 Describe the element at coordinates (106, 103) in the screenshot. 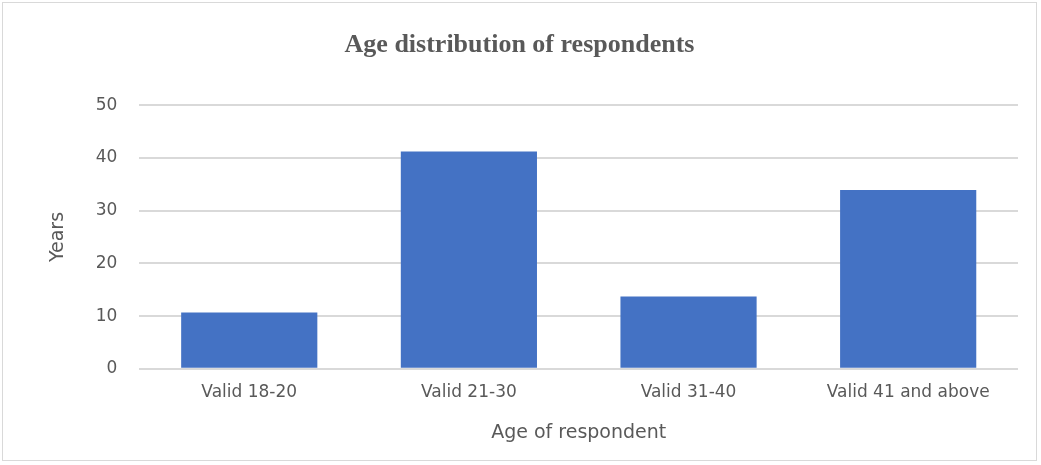

I see `y-tick-label: 50` at that location.